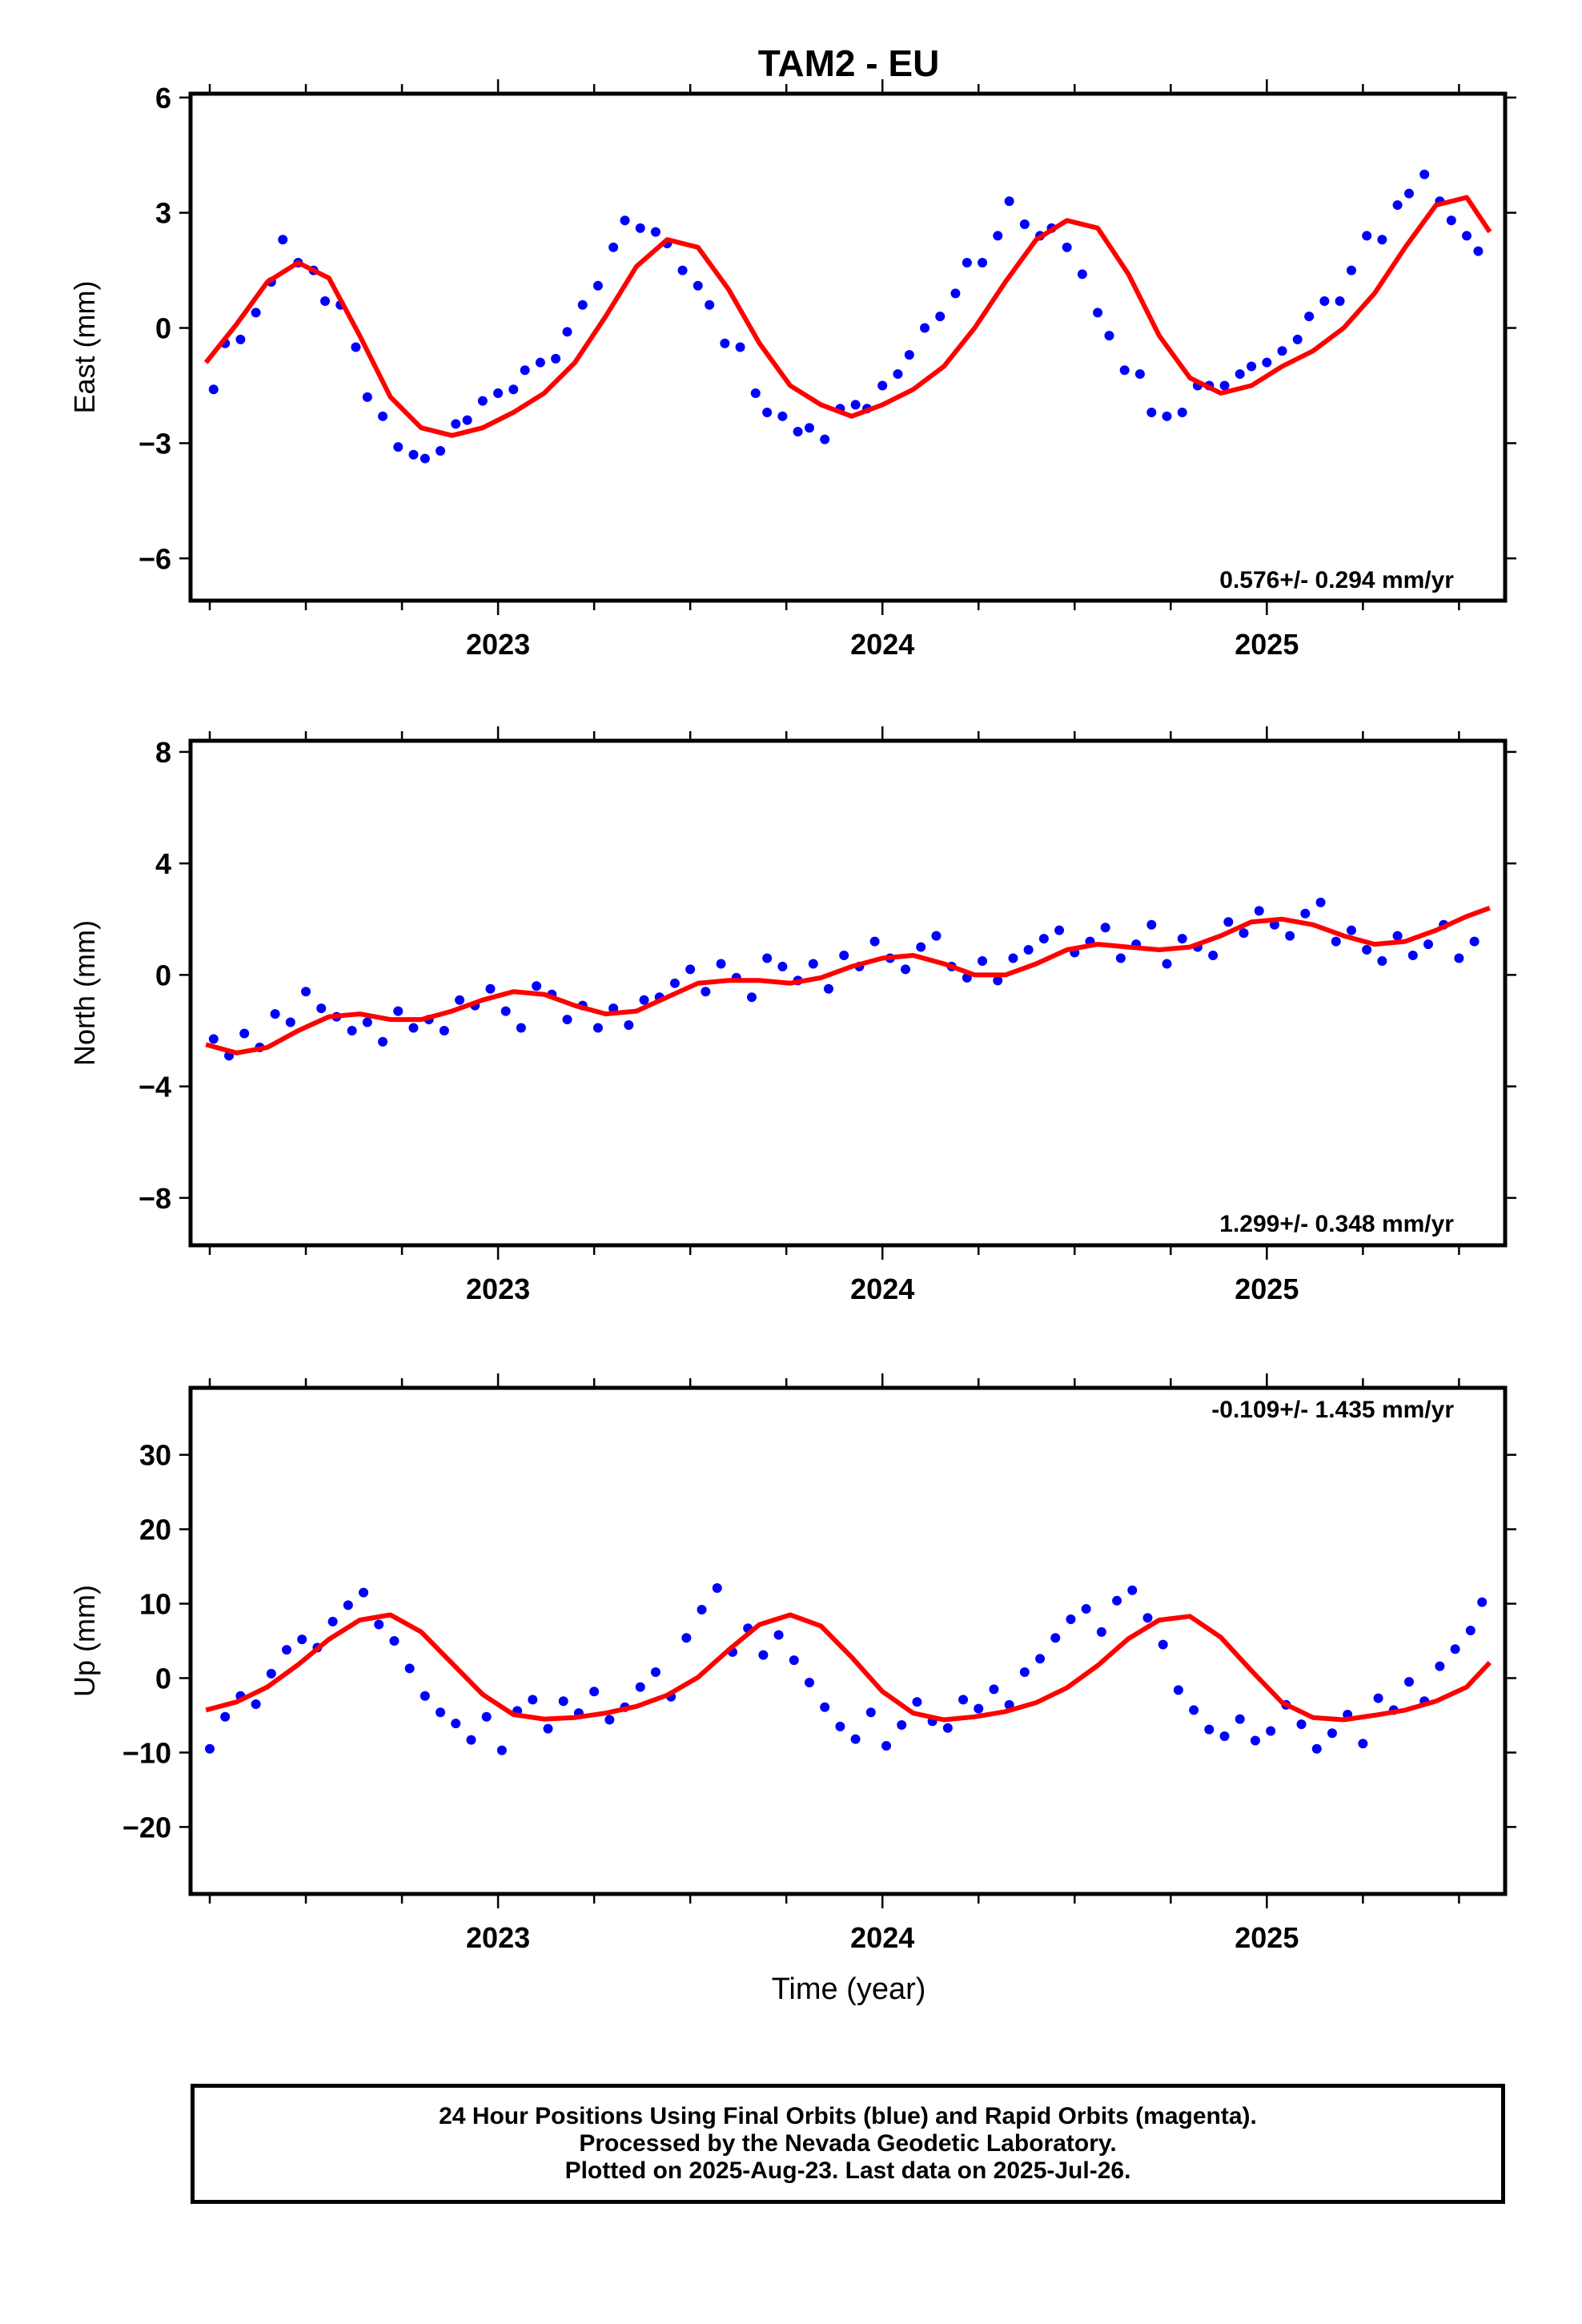 This screenshot has height=2324, width=1582. I want to click on north-xtick-label: 2024, so click(882, 1289).